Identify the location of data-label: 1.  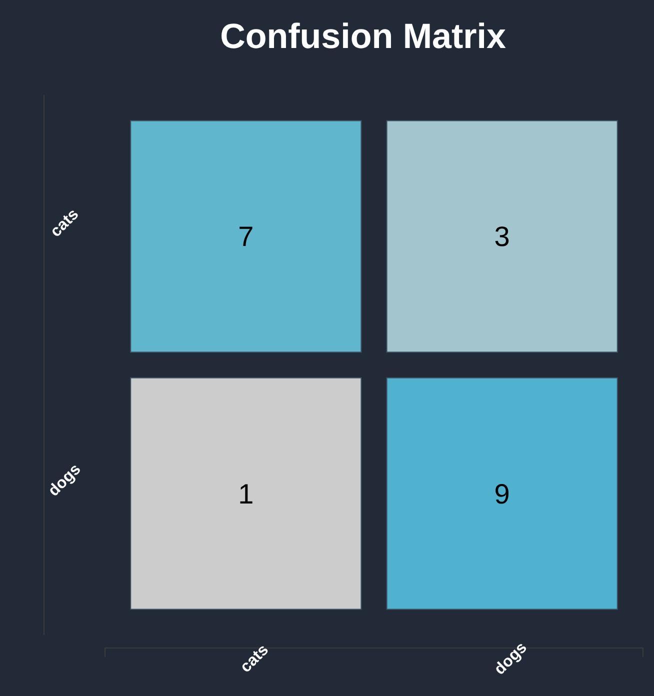
(246, 494).